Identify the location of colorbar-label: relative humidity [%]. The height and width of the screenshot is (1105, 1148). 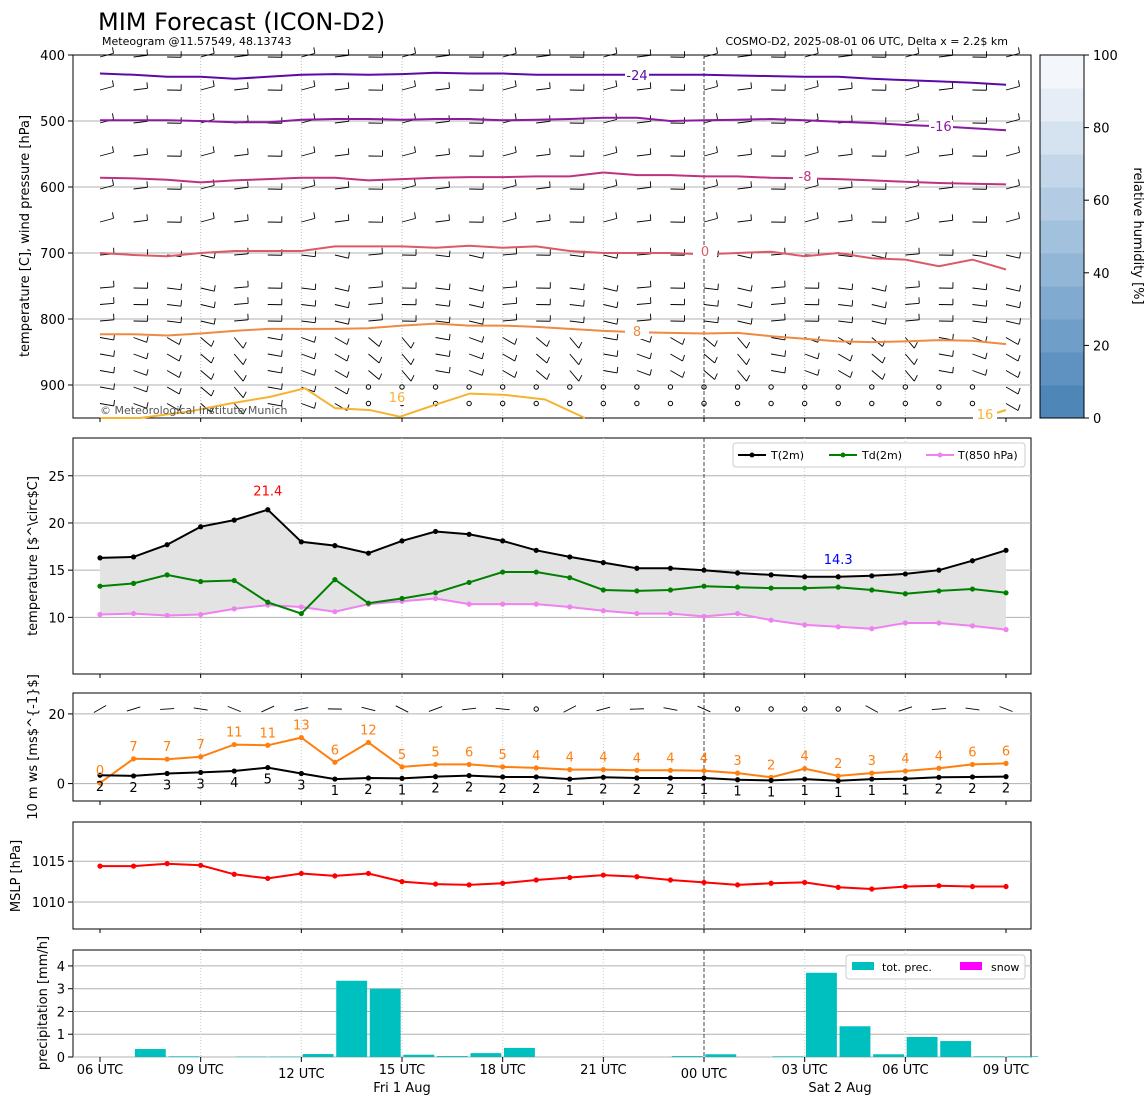
(1137, 235).